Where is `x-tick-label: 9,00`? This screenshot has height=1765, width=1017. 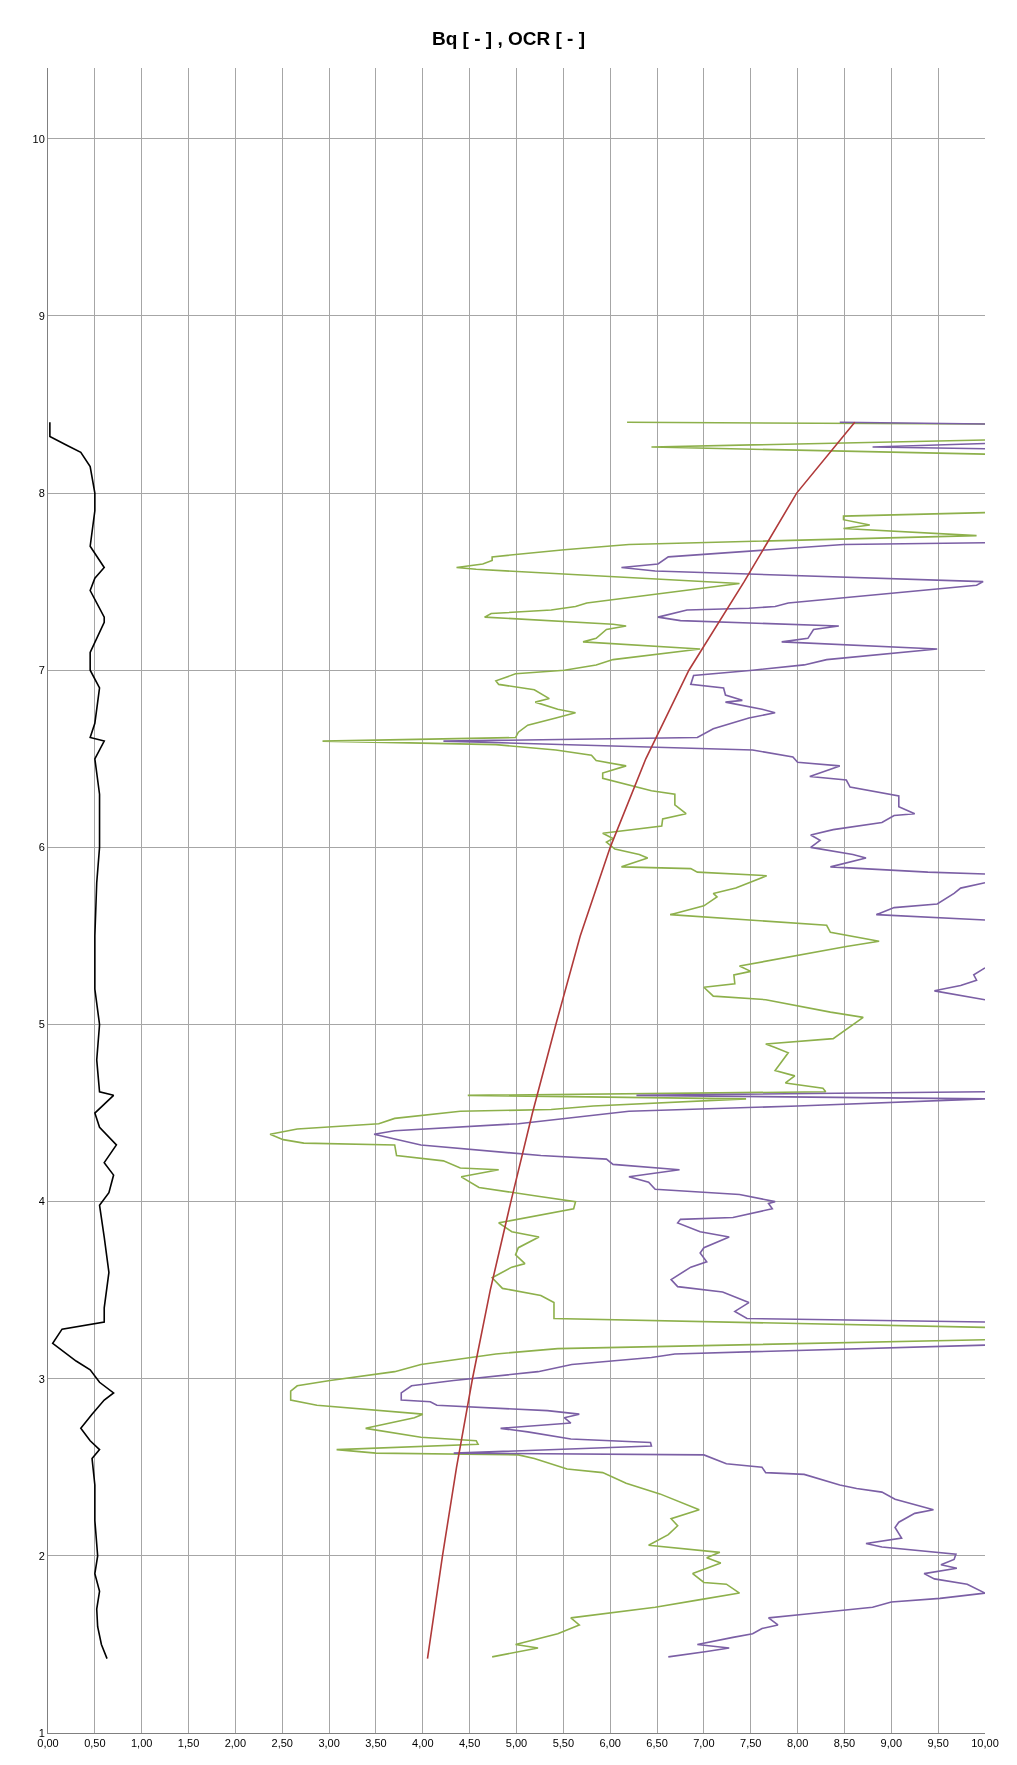
x-tick-label: 9,00 is located at coordinates (891, 1743).